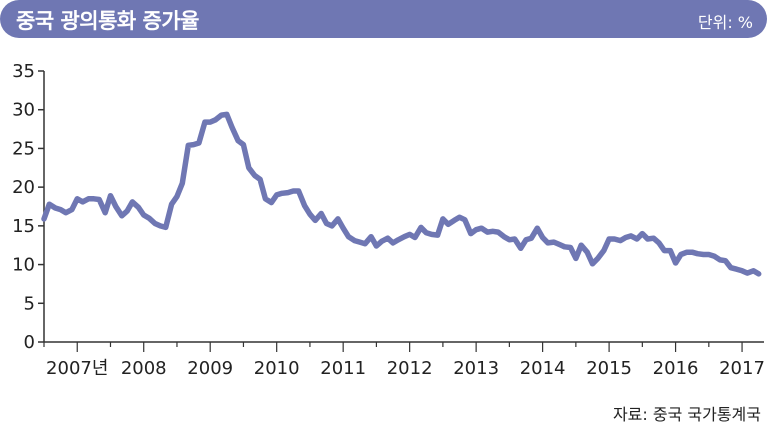 The height and width of the screenshot is (429, 767). I want to click on x-tick-label: 2007년, so click(77, 368).